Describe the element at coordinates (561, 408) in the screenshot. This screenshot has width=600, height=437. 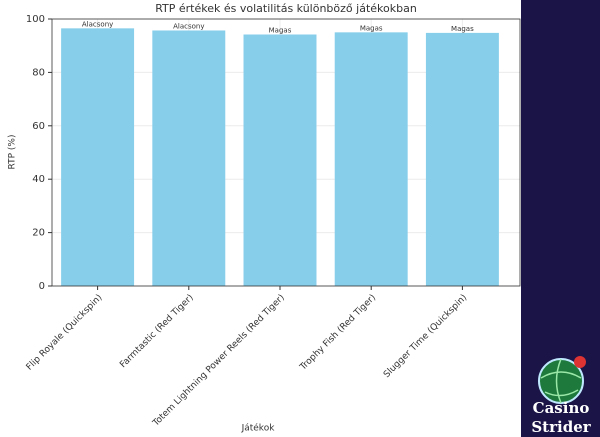
I see `logo-text: Casino` at that location.